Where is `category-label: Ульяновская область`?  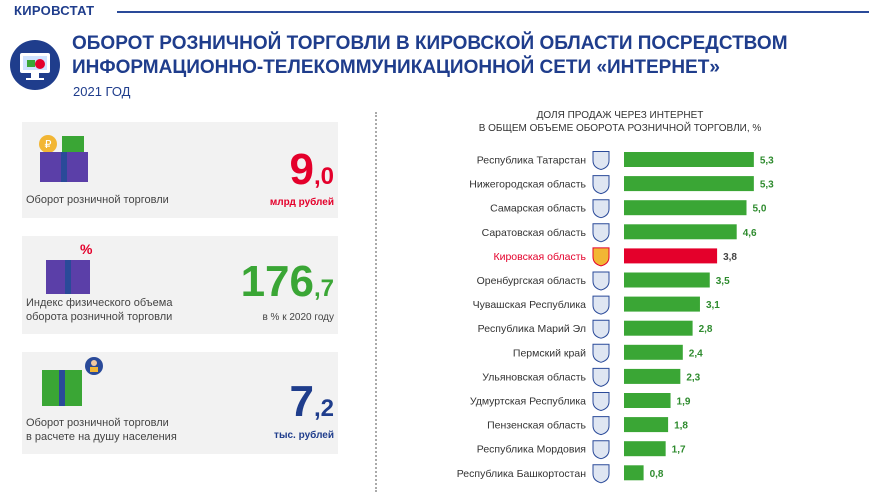 category-label: Ульяновская область is located at coordinates (534, 377).